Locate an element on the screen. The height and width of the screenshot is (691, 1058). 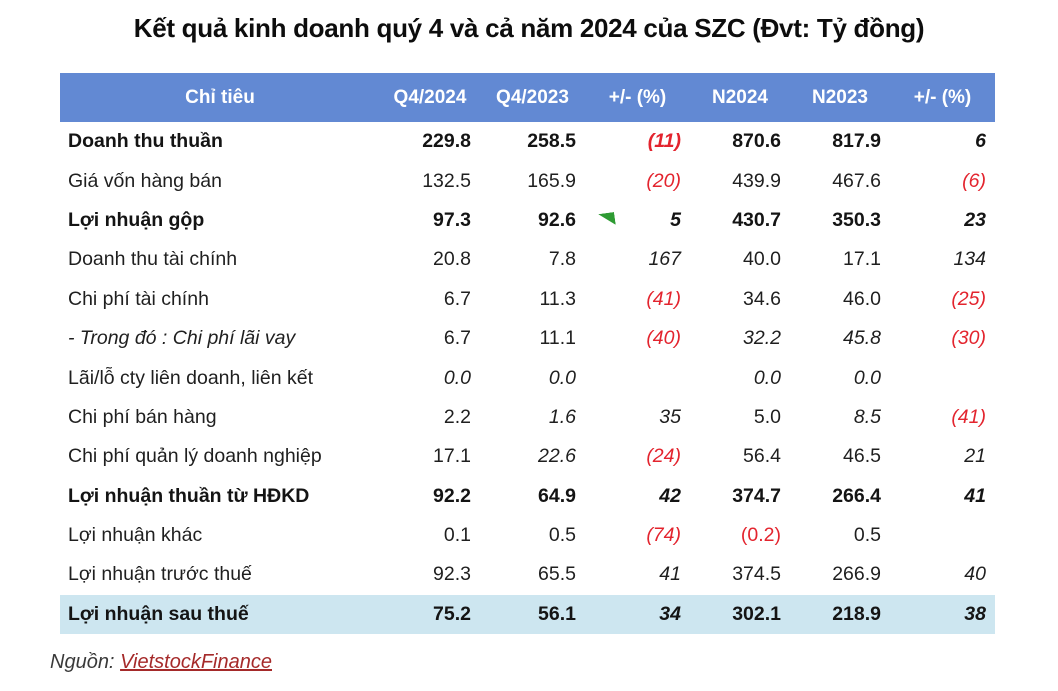
cell-value: 266.9 is located at coordinates (856, 574).